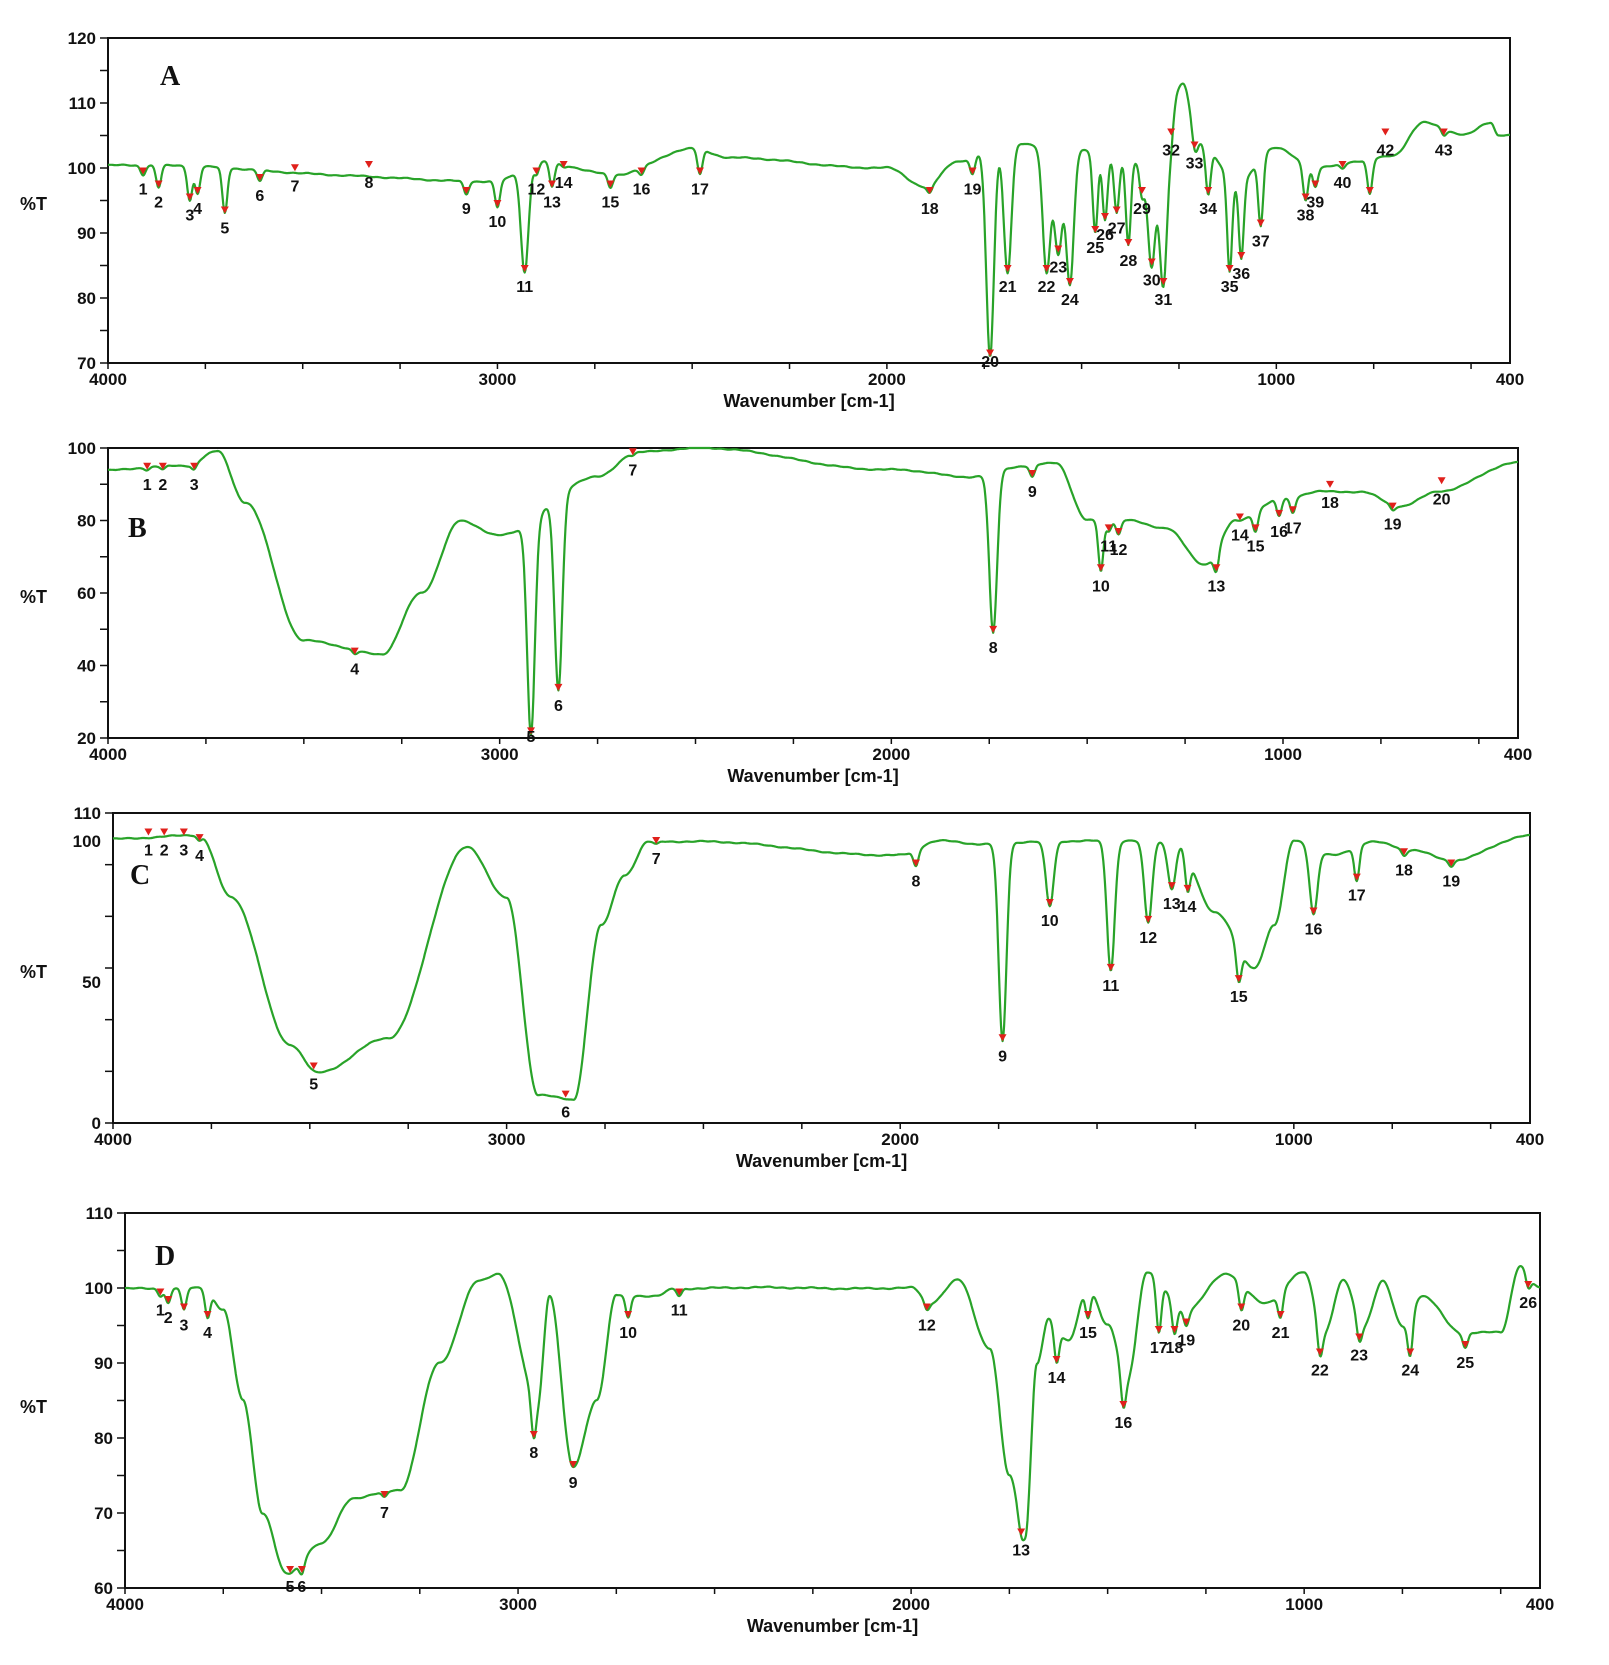  What do you see at coordinates (103, 1363) in the screenshot?
I see `y-tick-label: 90` at bounding box center [103, 1363].